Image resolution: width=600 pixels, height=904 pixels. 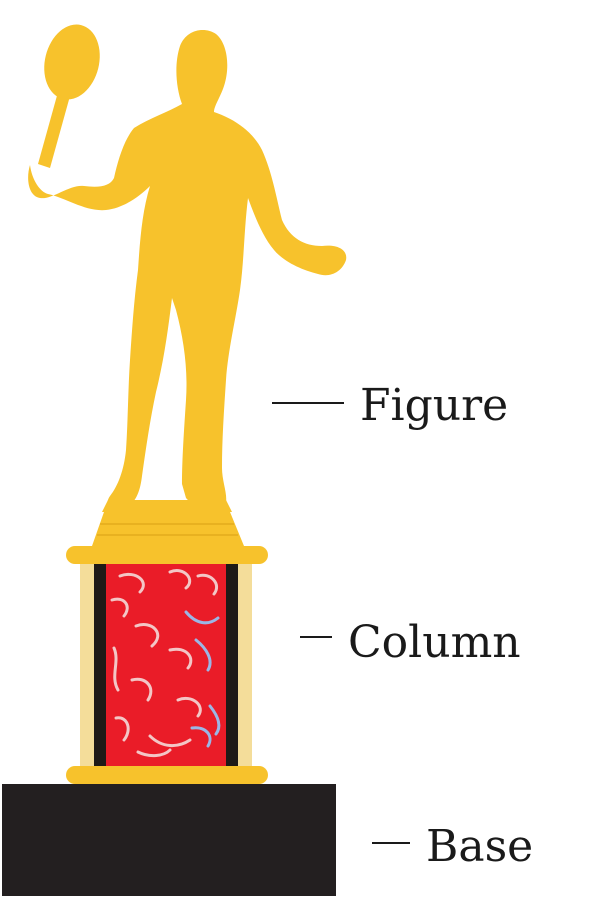 I want to click on column-bottom-cap, so click(x=167, y=775).